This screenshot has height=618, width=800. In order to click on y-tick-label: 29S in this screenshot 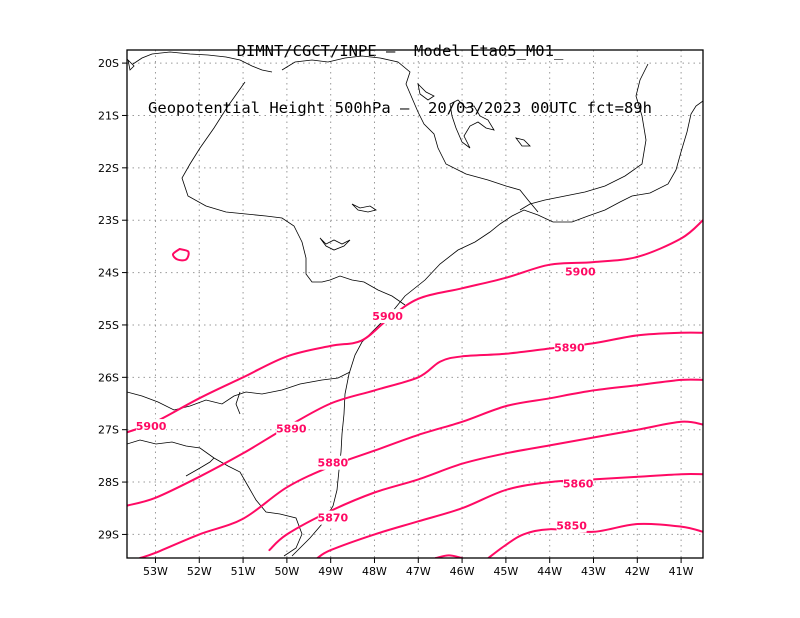, I will do `click(108, 534)`.